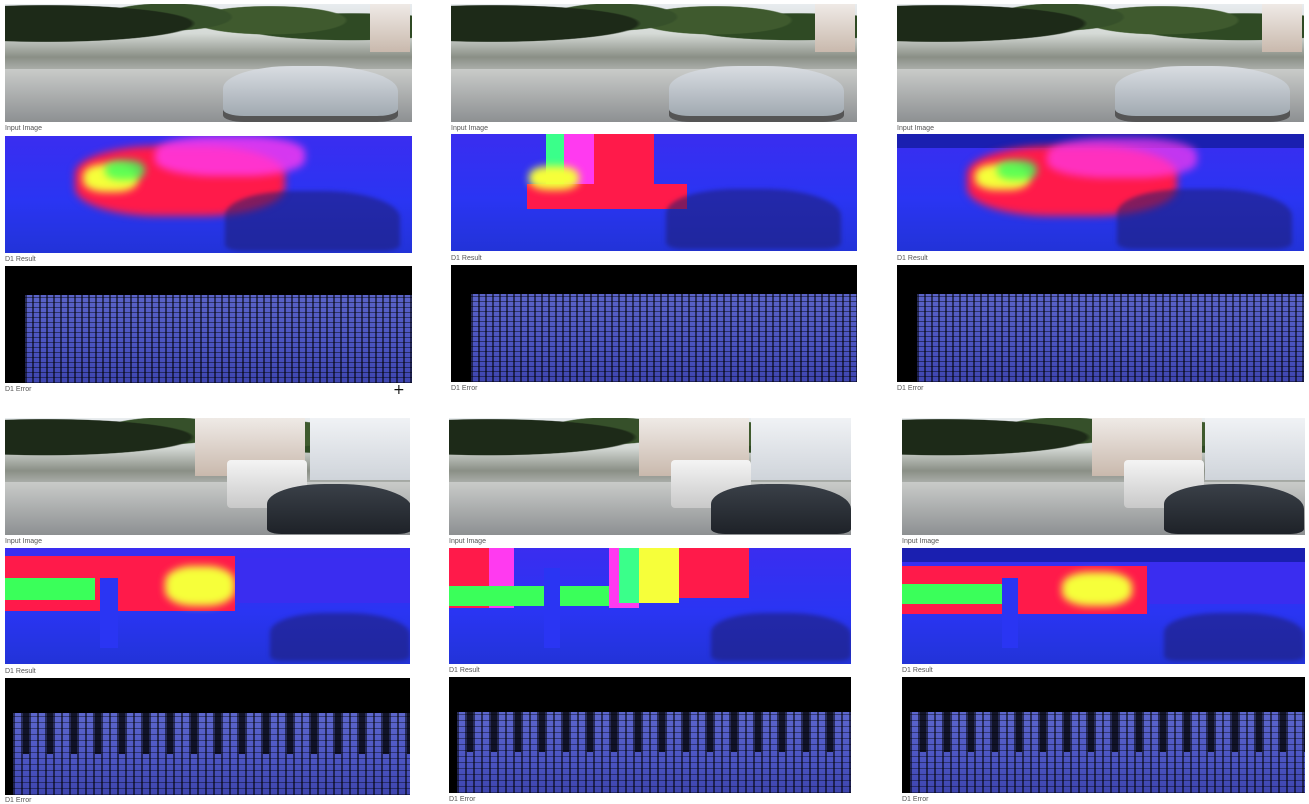 Image resolution: width=1309 pixels, height=804 pixels. I want to click on crosshair-cursor-icon: +, so click(399, 390).